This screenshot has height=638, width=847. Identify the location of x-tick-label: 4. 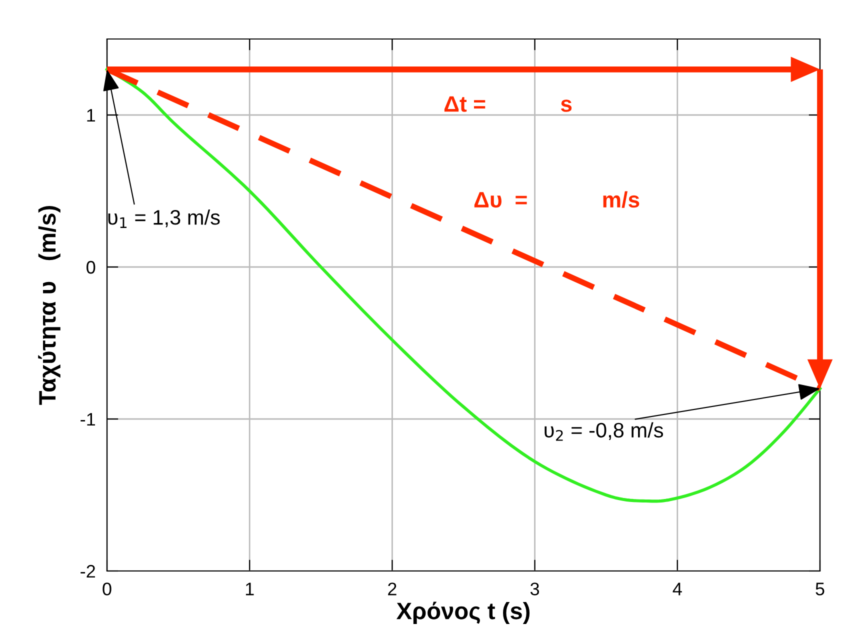
(677, 589).